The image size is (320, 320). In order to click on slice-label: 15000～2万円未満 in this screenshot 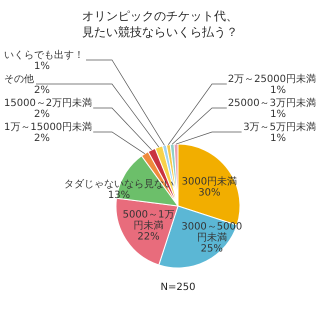, I will do `click(48, 103)`.